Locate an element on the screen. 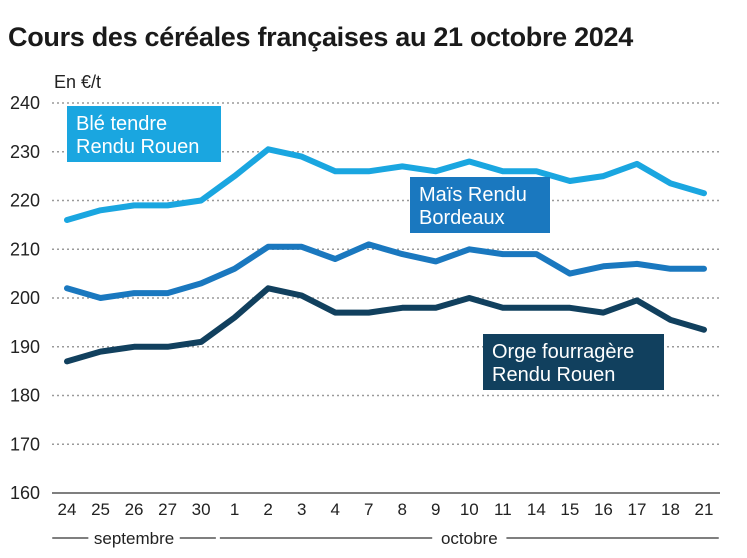 The width and height of the screenshot is (747, 558). x-tick-label: 2 is located at coordinates (267, 509).